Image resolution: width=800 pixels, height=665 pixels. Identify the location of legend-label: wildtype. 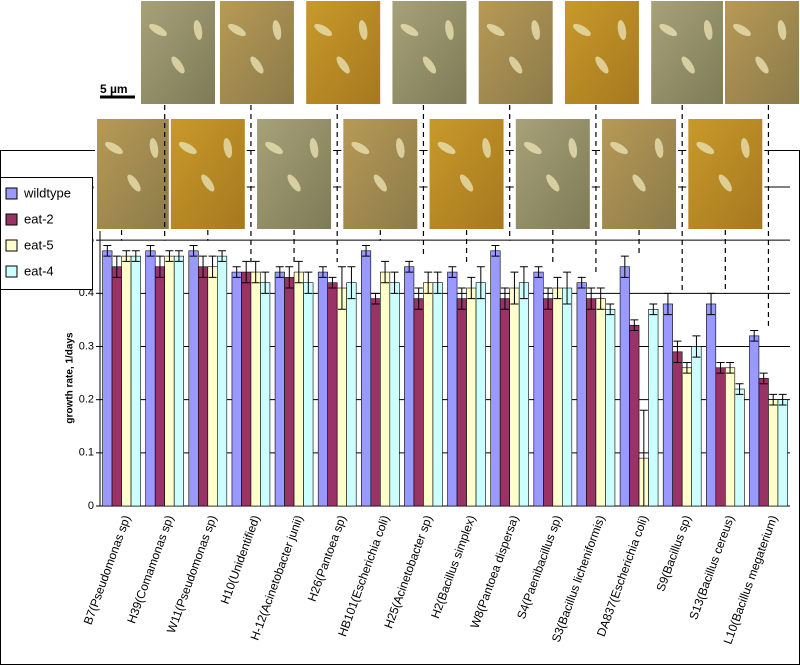
(47, 192).